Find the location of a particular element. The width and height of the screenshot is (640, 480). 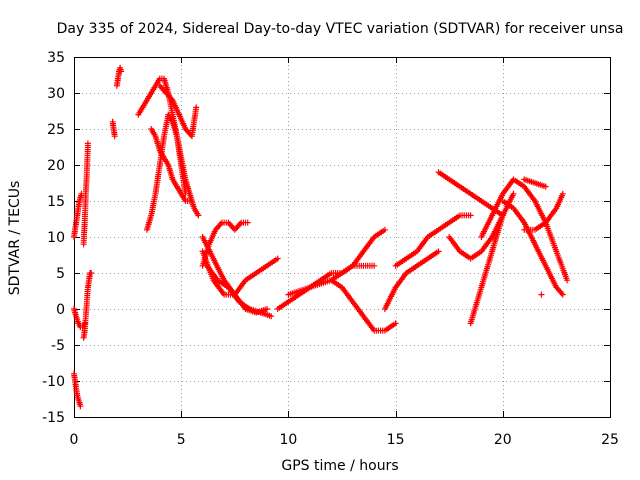

series-arc18 is located at coordinates (358, 255).